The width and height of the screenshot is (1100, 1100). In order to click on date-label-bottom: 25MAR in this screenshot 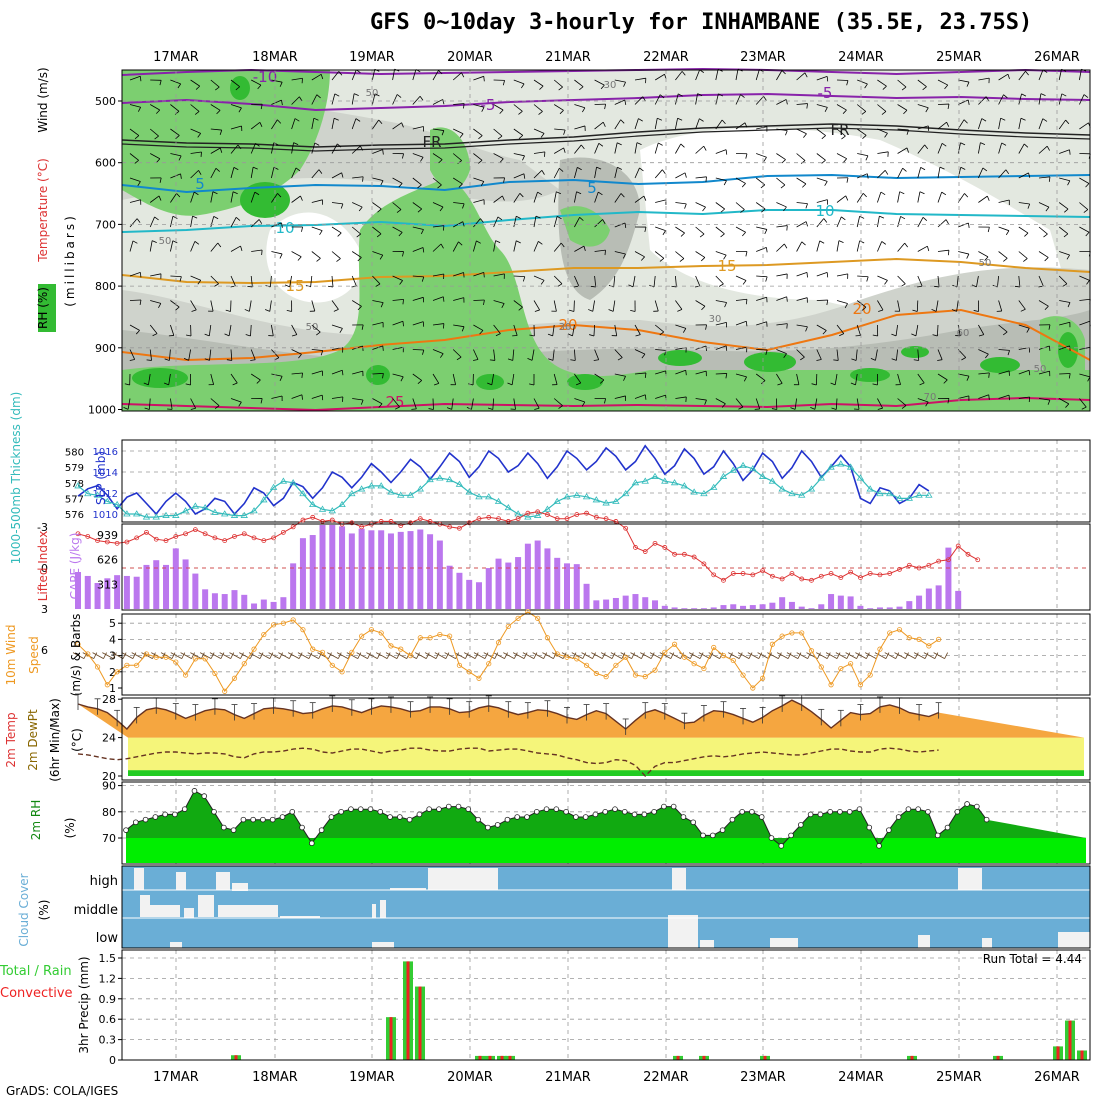, I will do `click(959, 1077)`.